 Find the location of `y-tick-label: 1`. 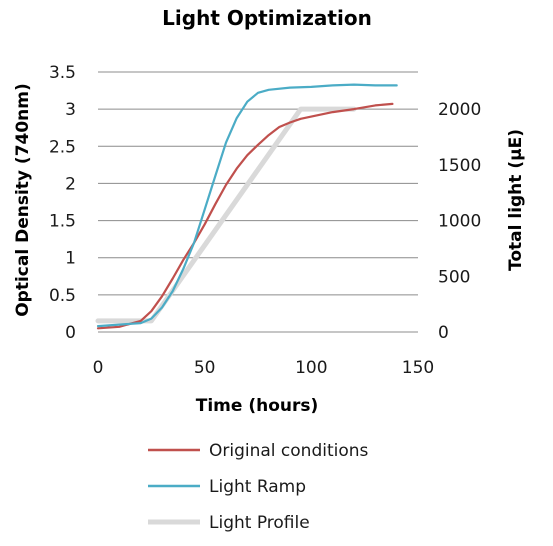

y-tick-label: 1 is located at coordinates (70, 259).